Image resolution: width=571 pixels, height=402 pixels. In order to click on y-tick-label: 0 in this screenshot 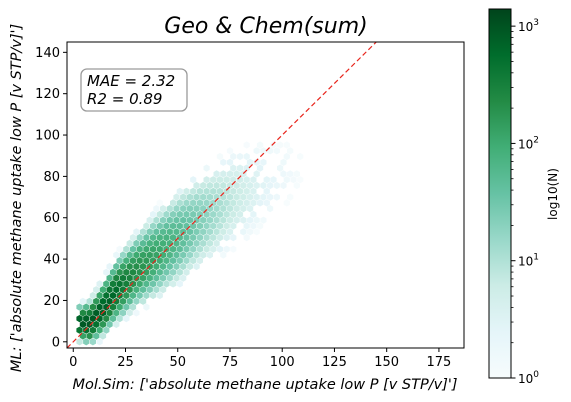, I will do `click(56, 342)`.